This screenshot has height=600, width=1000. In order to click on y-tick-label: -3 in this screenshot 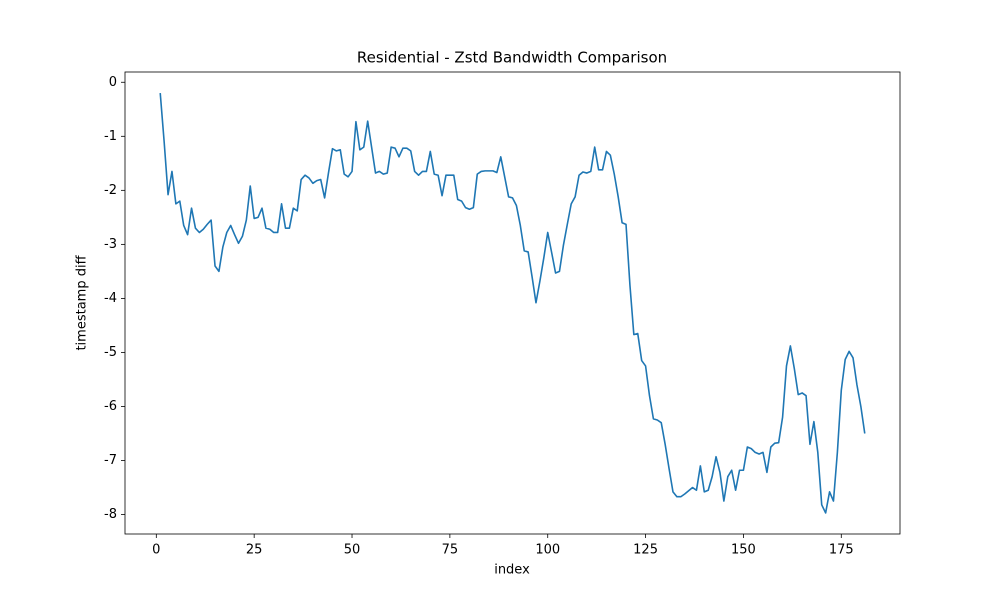, I will do `click(110, 244)`.